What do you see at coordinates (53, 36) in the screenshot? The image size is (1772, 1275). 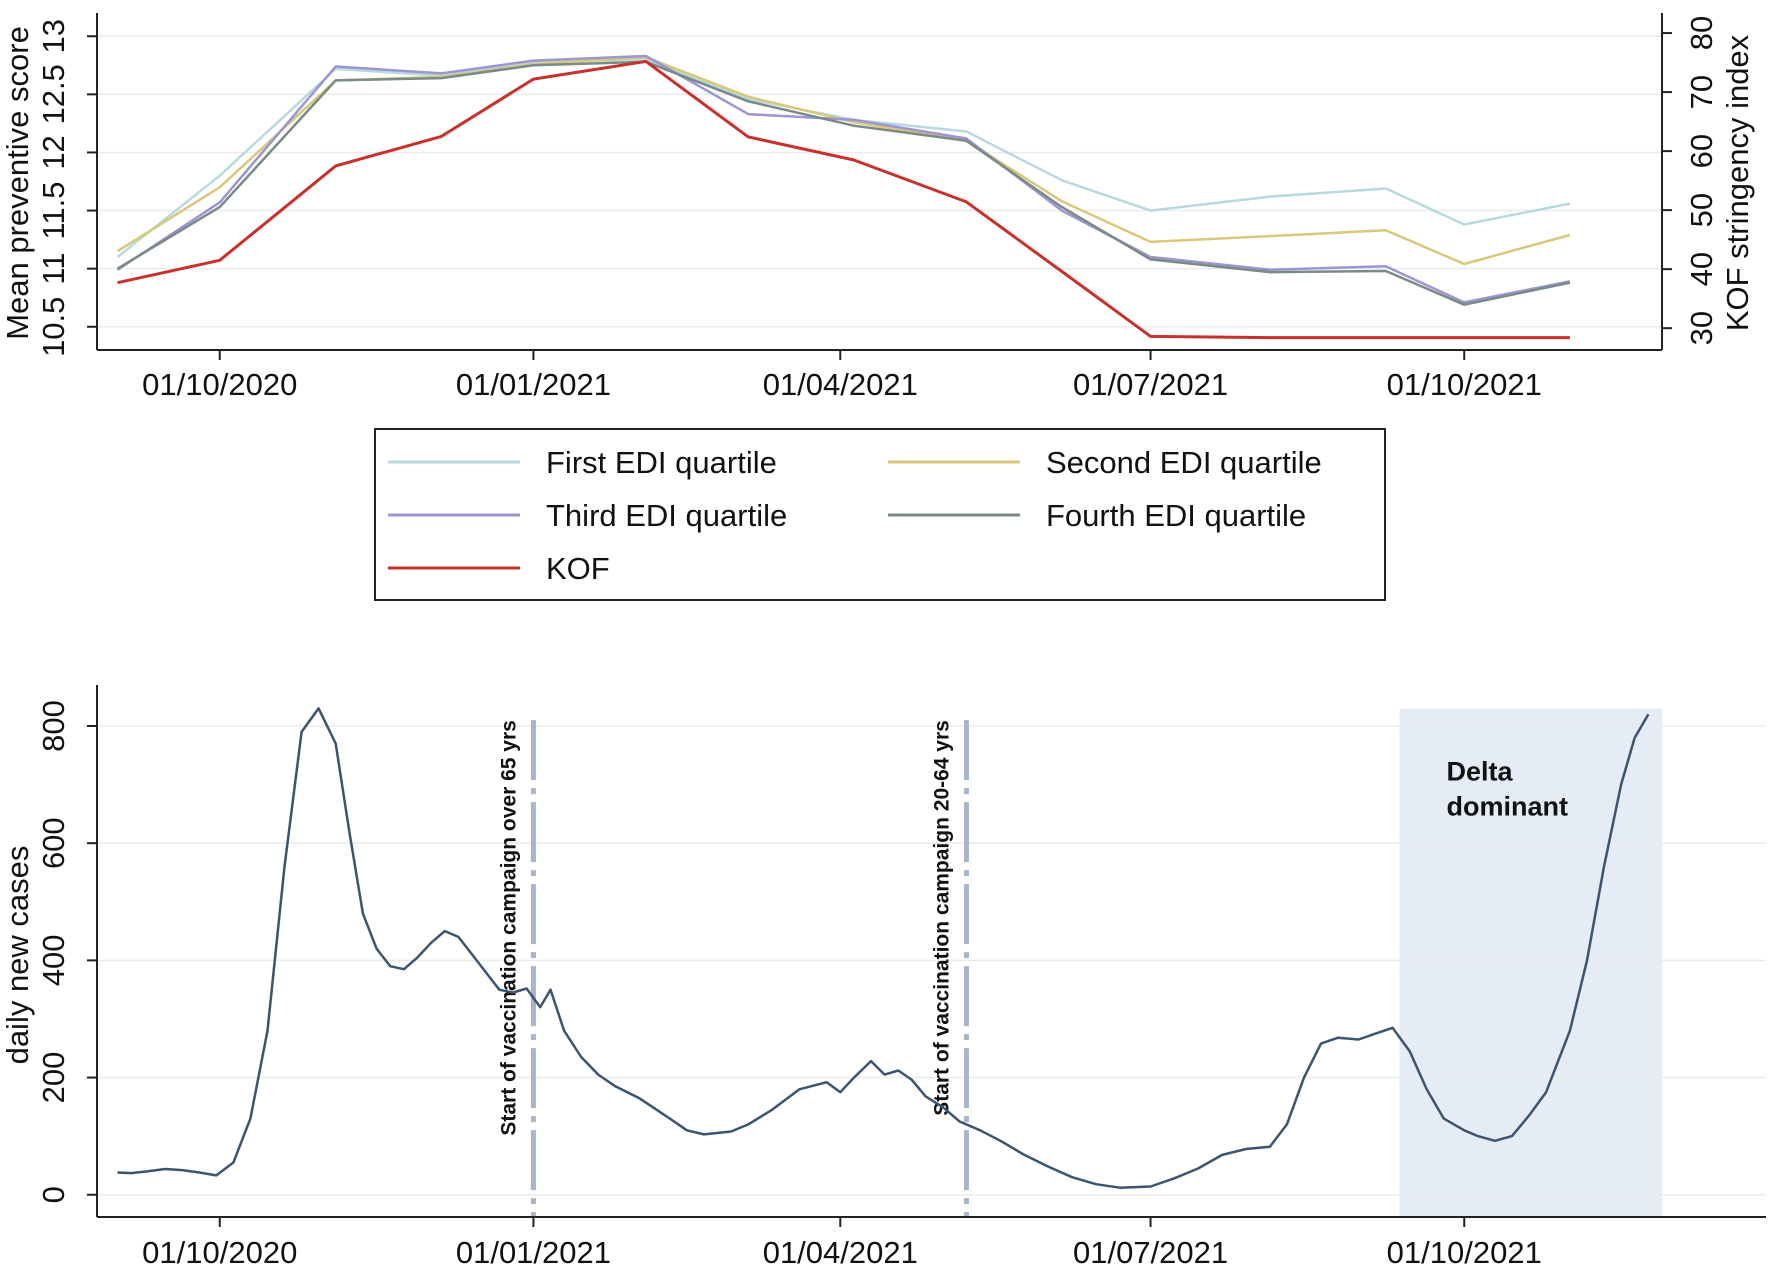 I see `top-y-tick-label: 13` at bounding box center [53, 36].